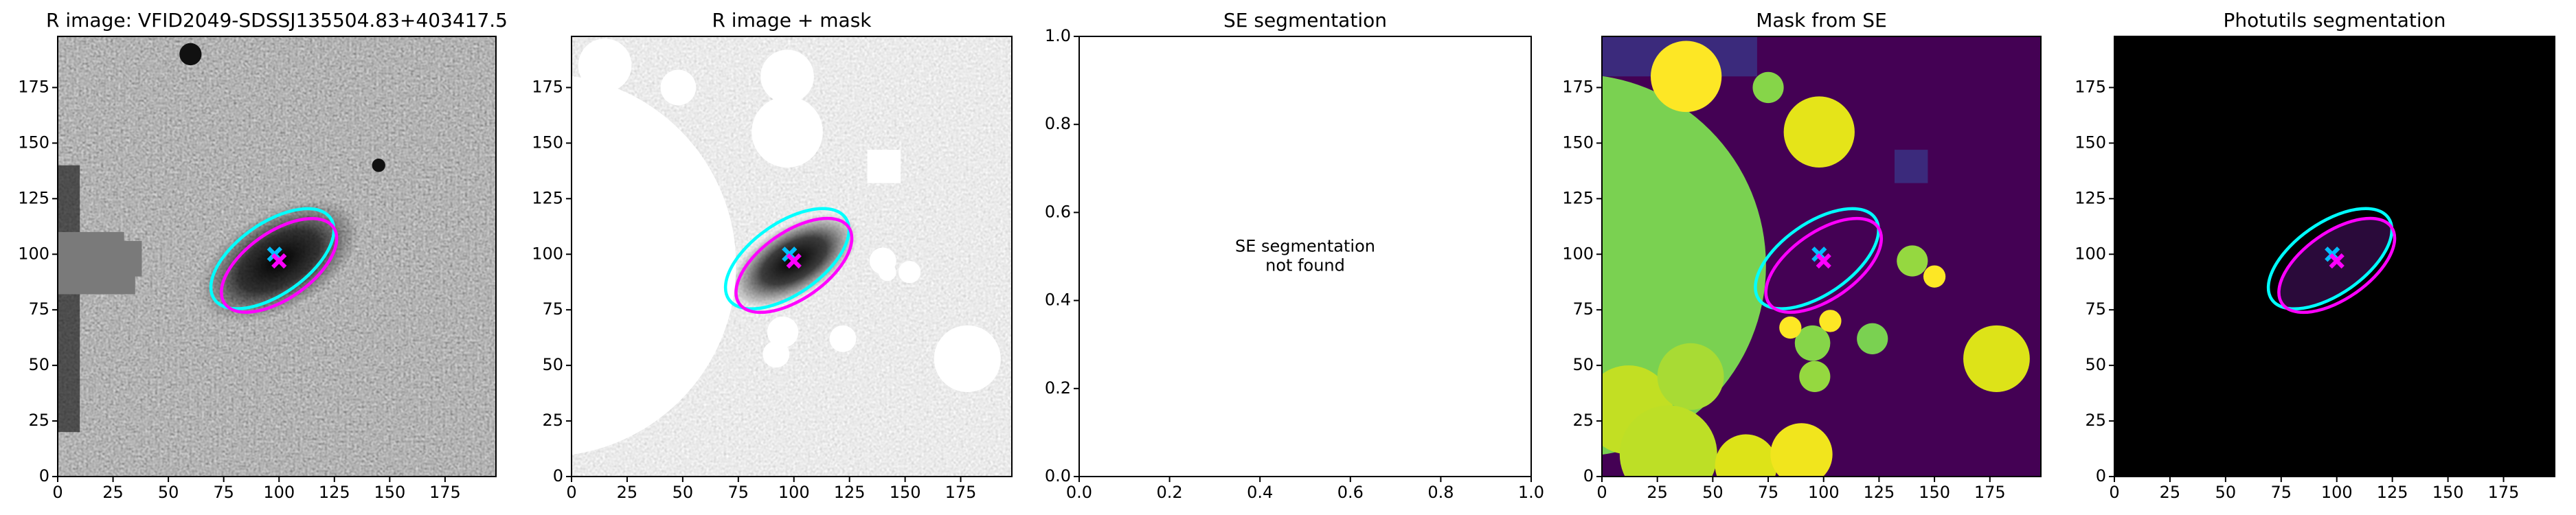 The image size is (2576, 515). What do you see at coordinates (1170, 492) in the screenshot?
I see `x-tick-label: 0.2` at bounding box center [1170, 492].